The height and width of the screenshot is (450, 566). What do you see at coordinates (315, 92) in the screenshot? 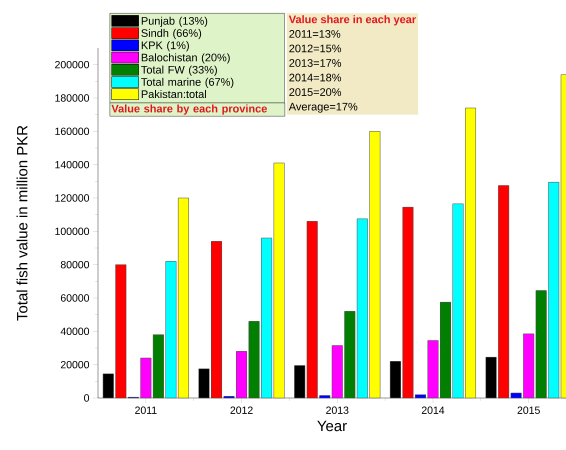
I see `annotation: 2015=20%` at bounding box center [315, 92].